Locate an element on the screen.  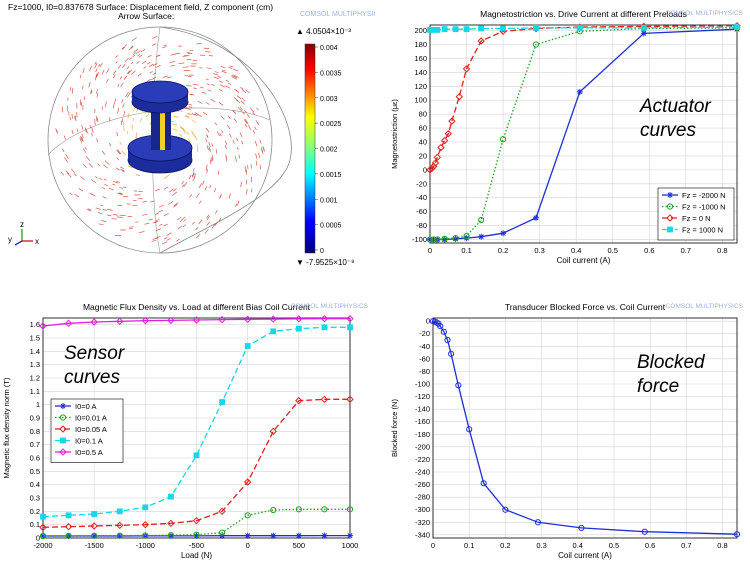
y-tick-label: -240 is located at coordinates (422, 472).